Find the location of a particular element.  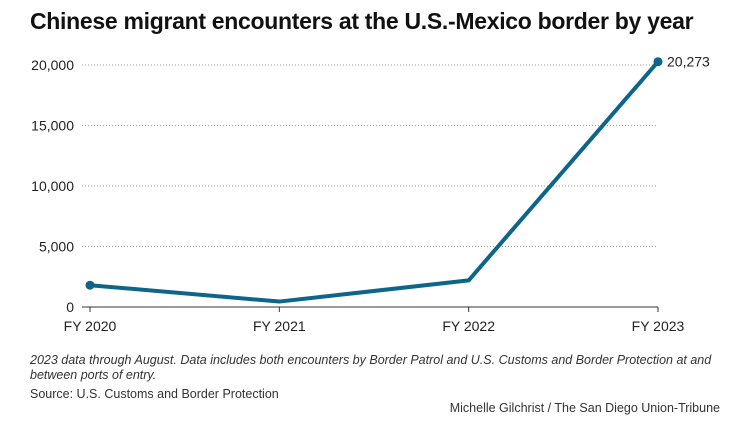

y-axis-ticks: 0 5,000 10,000 15,000 20,000 is located at coordinates (52, 186).